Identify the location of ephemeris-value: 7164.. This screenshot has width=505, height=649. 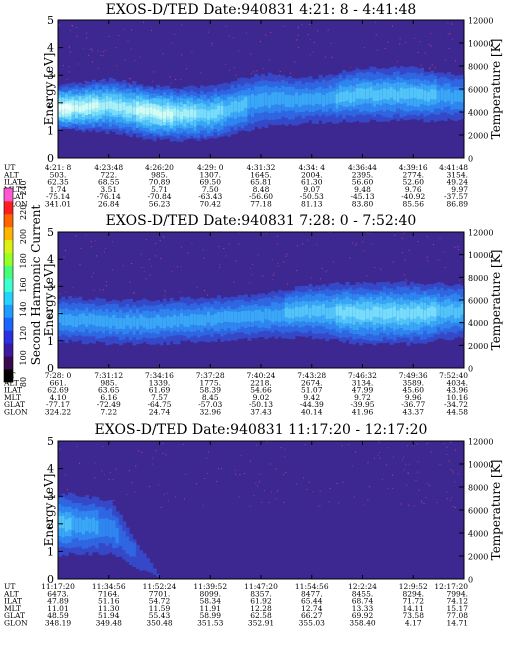
(108, 593).